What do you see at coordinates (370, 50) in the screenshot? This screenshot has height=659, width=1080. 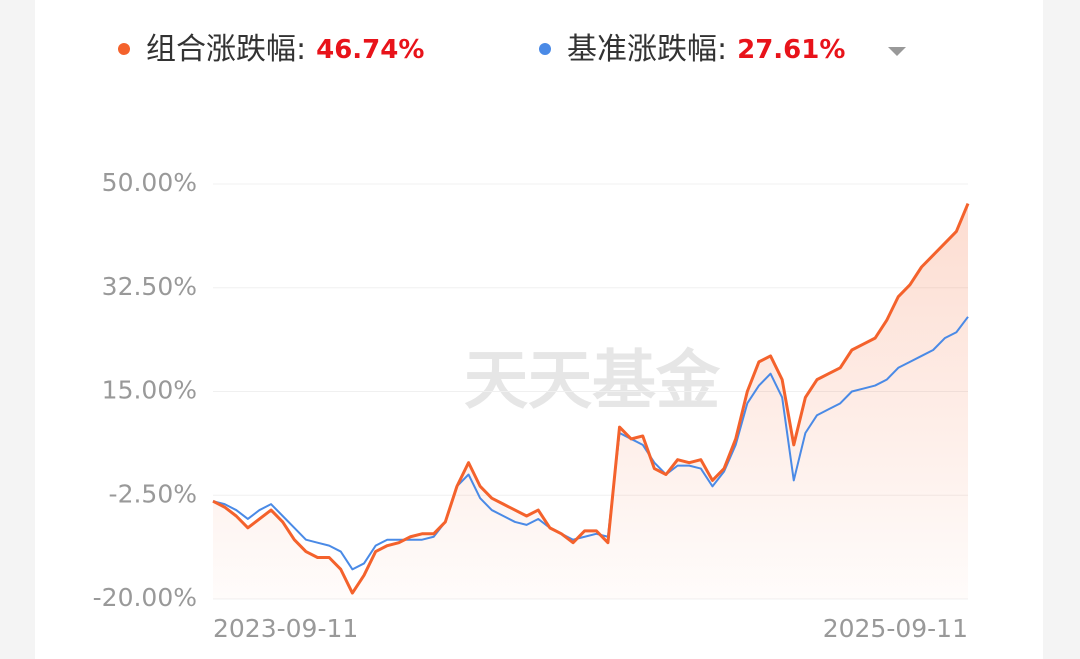 I see `legend-value: 46.74%` at bounding box center [370, 50].